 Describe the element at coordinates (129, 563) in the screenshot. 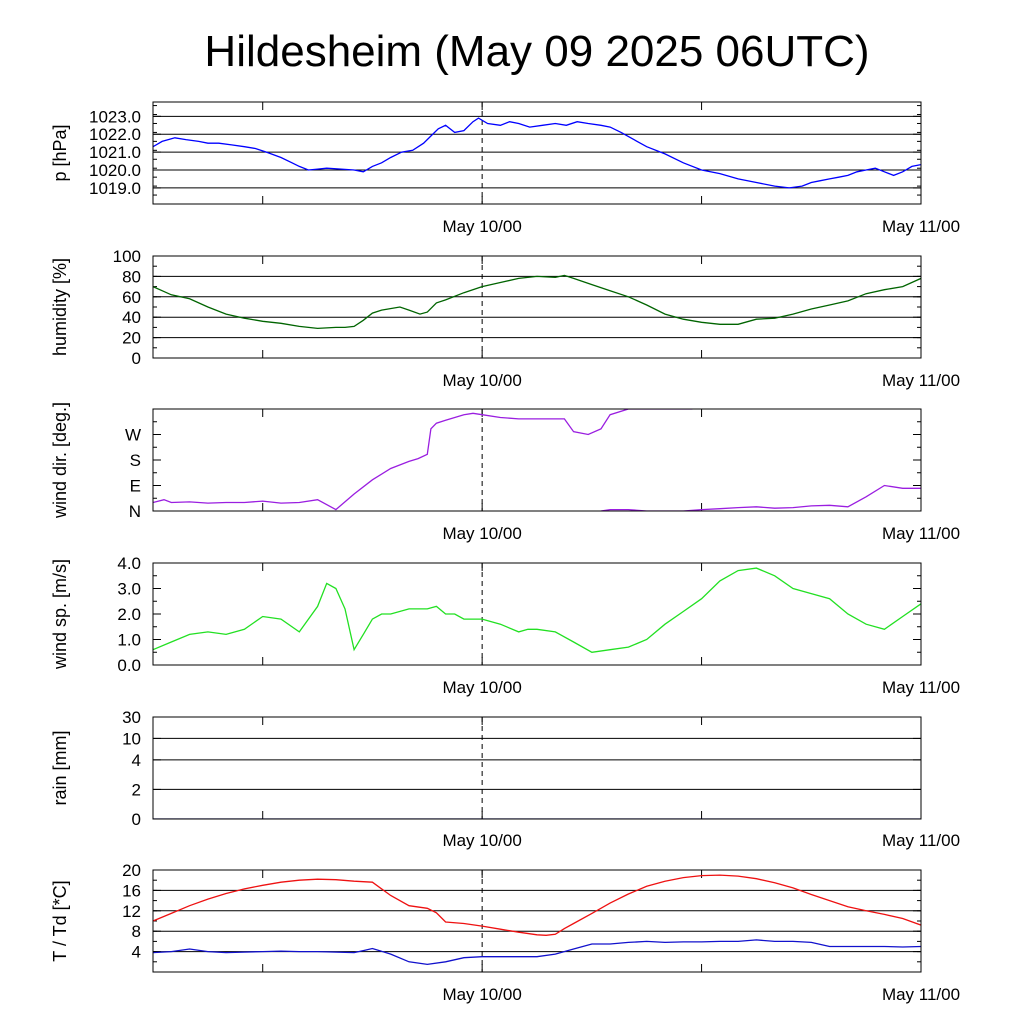

I see `y-tick-label: 4.0` at that location.